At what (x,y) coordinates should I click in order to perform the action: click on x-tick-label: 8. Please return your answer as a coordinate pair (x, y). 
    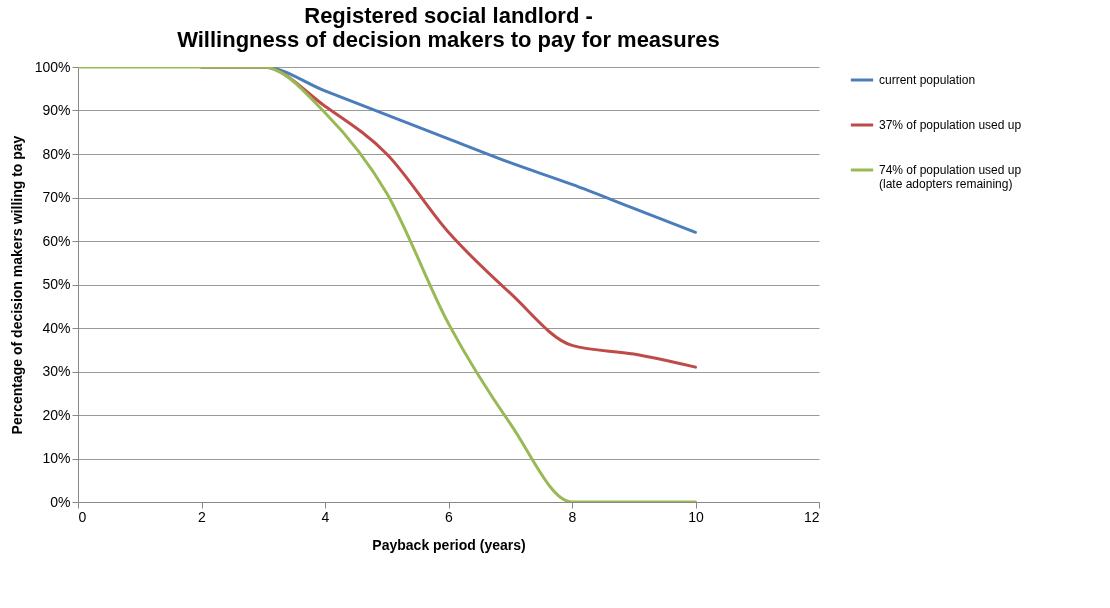
    Looking at the image, I should click on (572, 516).